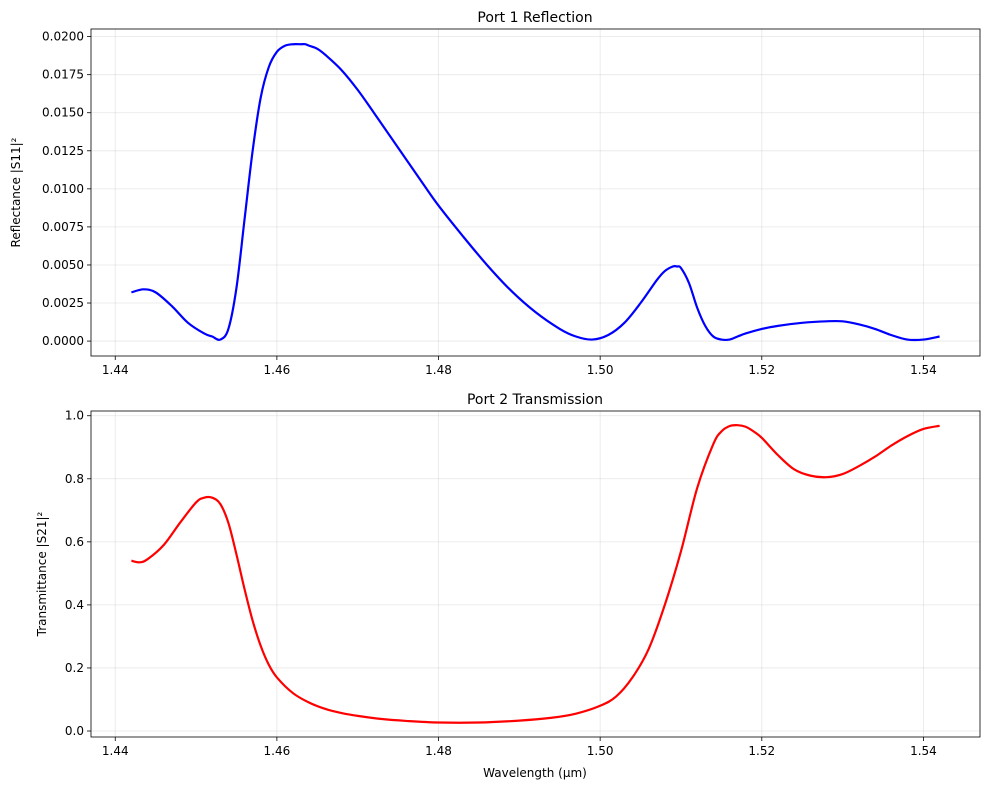 The width and height of the screenshot is (989, 790). Describe the element at coordinates (63, 37) in the screenshot. I see `y-tick-label: 0.0200` at that location.